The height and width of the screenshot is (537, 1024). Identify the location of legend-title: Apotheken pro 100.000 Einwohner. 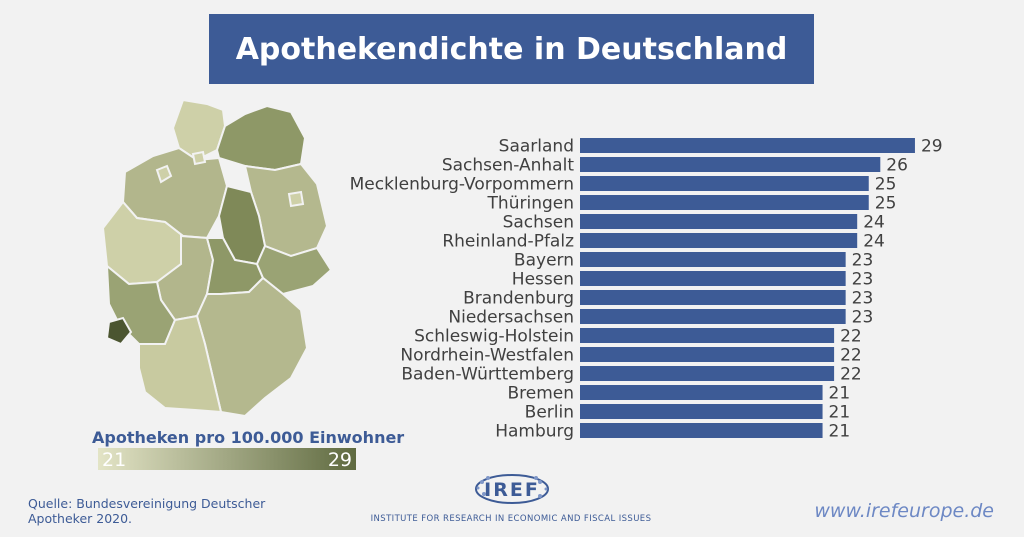
(248, 437).